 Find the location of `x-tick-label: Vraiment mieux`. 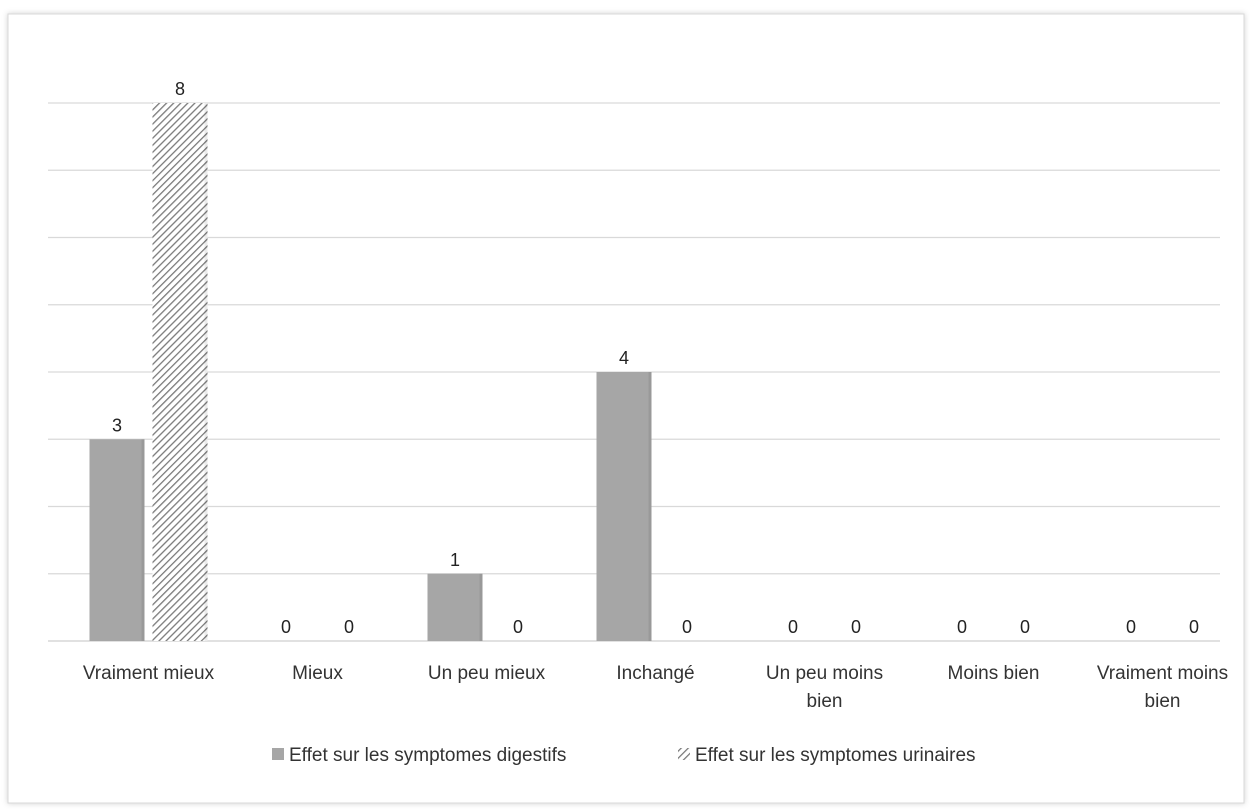

x-tick-label: Vraiment mieux is located at coordinates (149, 673).